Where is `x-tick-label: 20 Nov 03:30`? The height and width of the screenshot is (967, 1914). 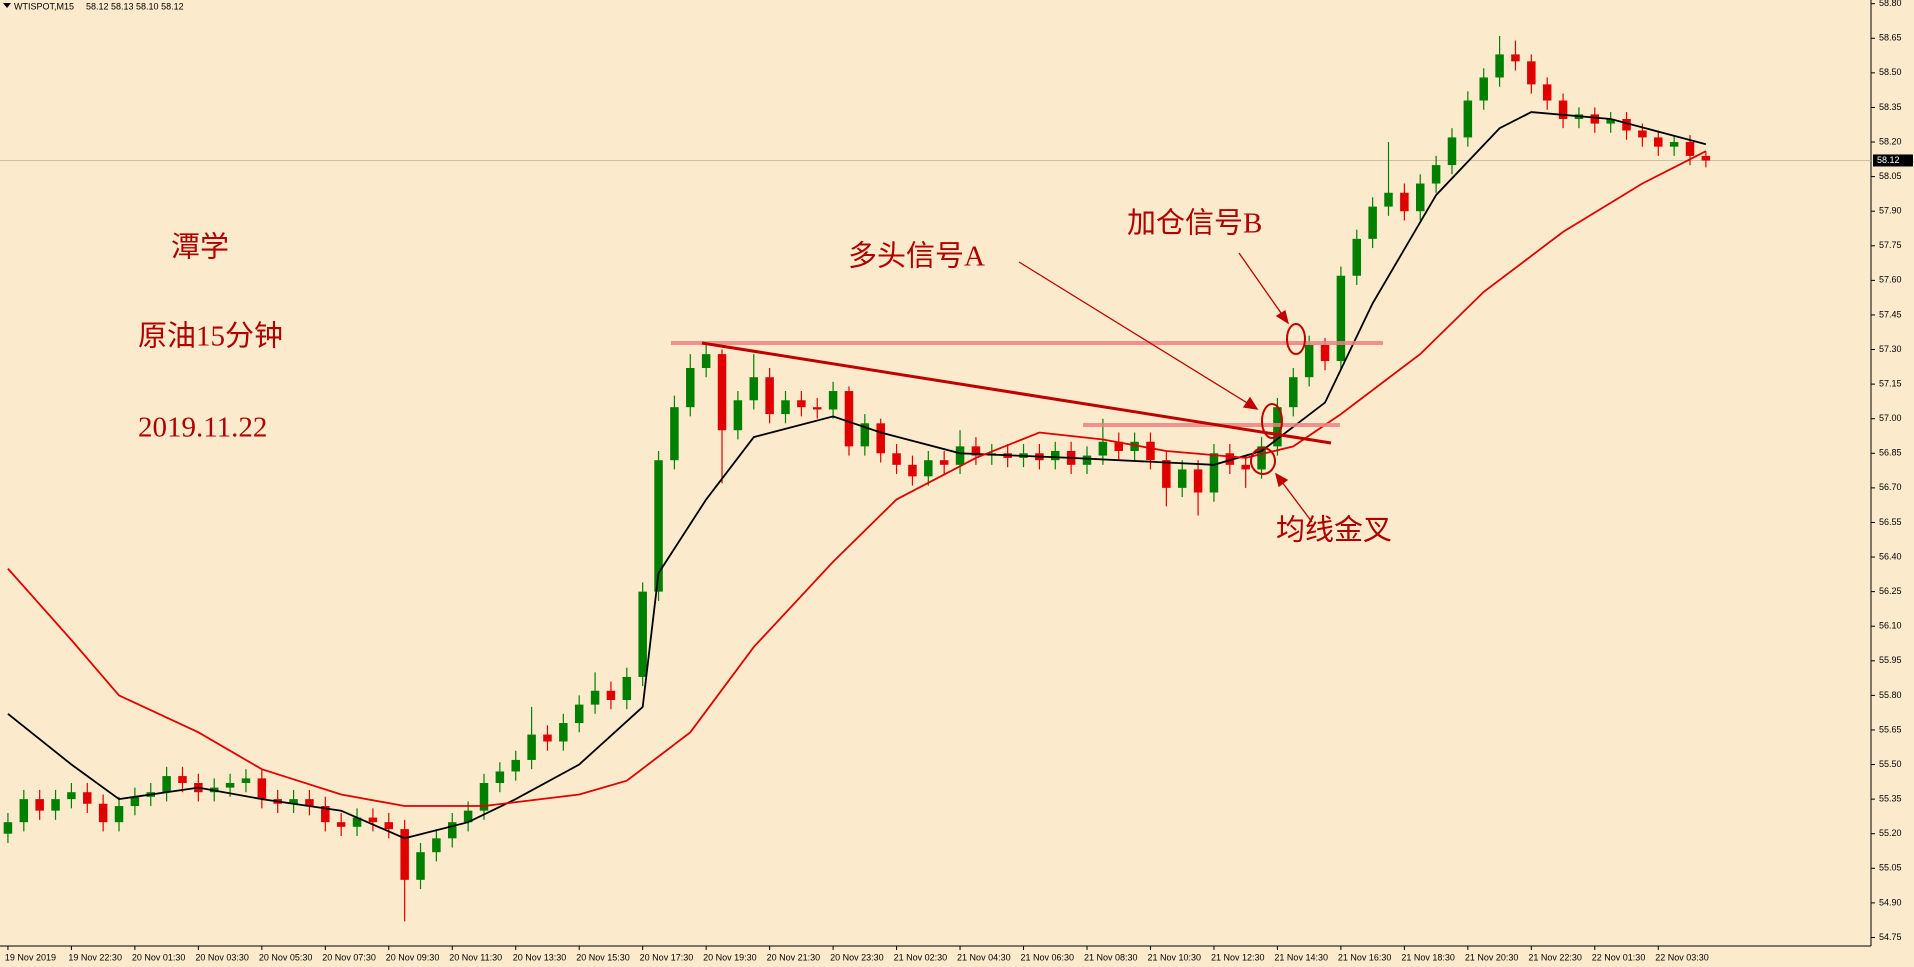 x-tick-label: 20 Nov 03:30 is located at coordinates (222, 957).